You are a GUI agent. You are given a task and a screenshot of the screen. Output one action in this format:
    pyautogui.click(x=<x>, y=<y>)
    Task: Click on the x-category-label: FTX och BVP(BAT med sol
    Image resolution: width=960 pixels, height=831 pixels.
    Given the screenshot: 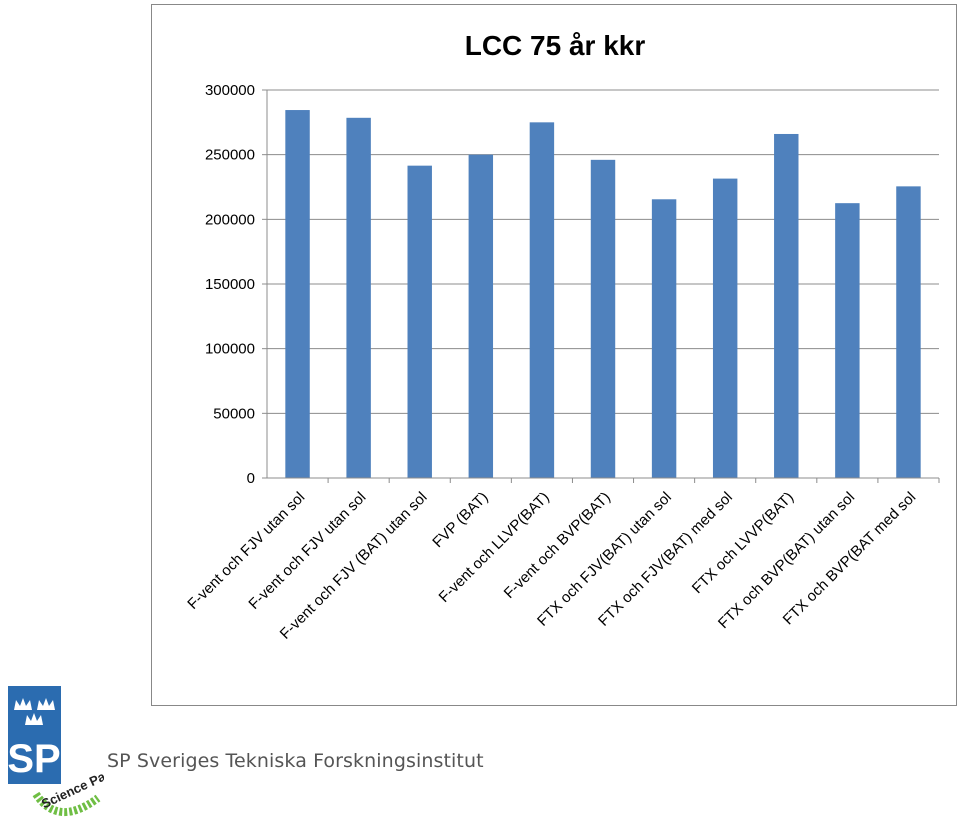 What is the action you would take?
    pyautogui.click(x=850, y=559)
    